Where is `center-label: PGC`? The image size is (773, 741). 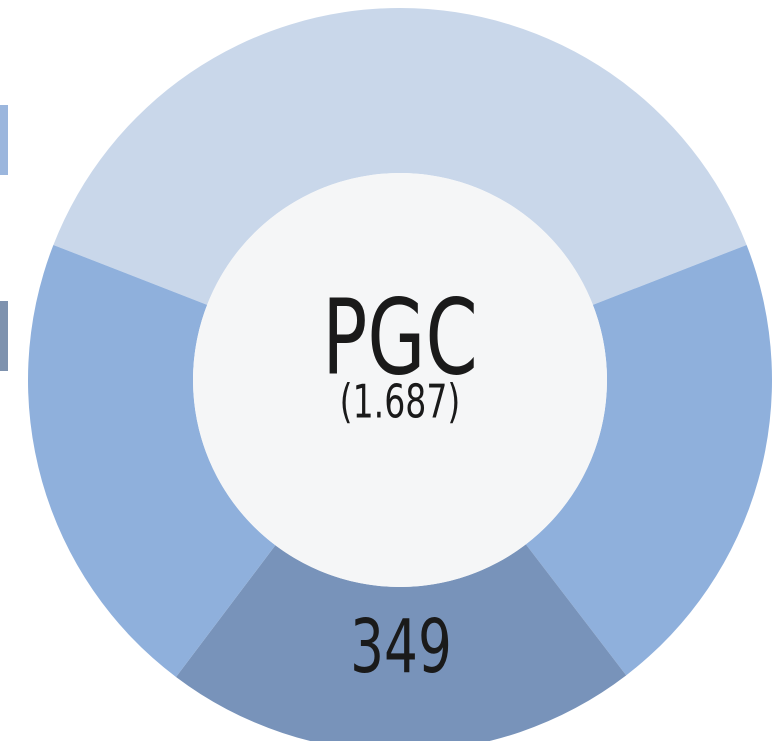 center-label: PGC is located at coordinates (399, 338).